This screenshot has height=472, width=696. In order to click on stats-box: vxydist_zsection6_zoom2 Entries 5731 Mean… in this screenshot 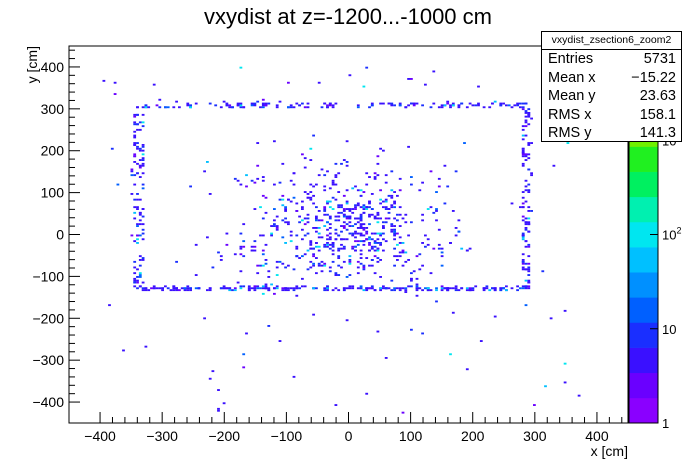, I will do `click(611, 86)`.